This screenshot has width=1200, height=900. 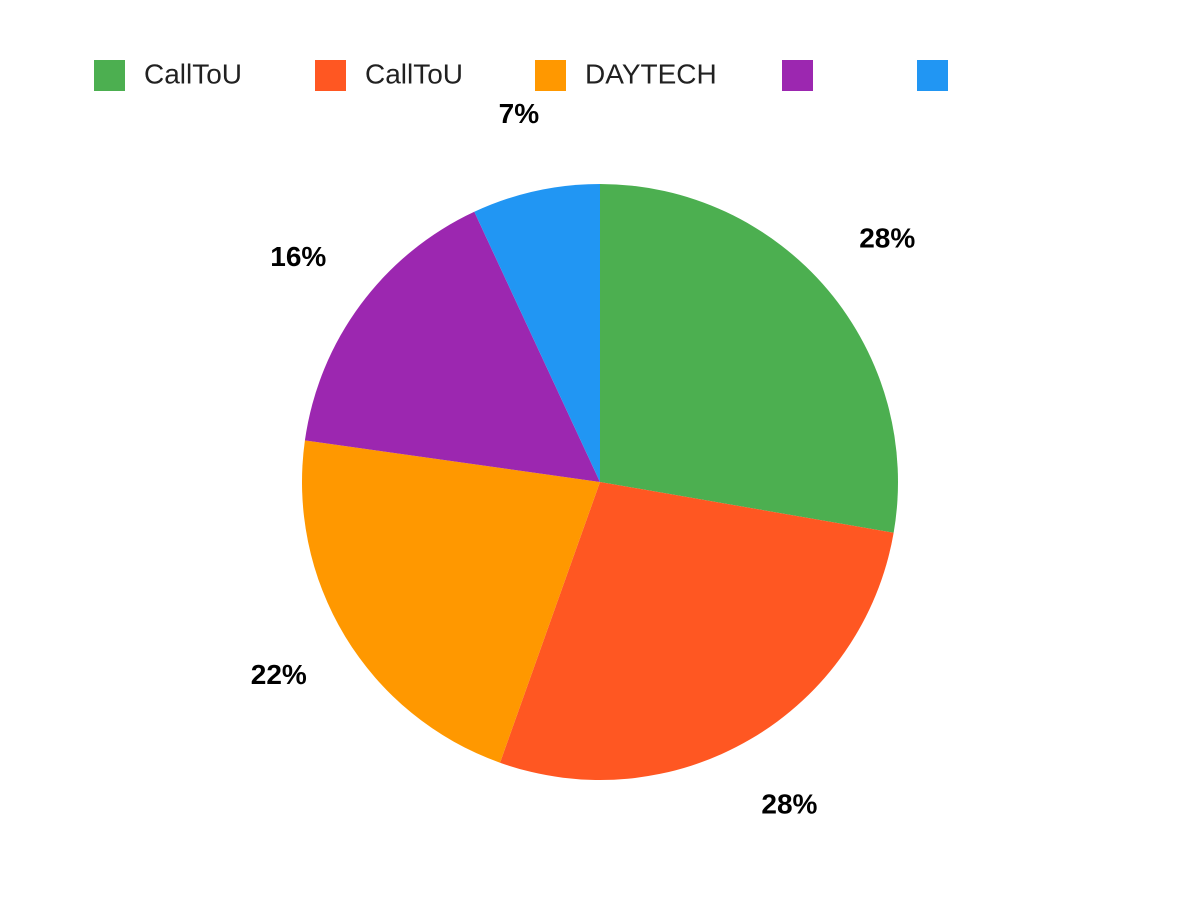 I want to click on value-label: 22%, so click(x=279, y=674).